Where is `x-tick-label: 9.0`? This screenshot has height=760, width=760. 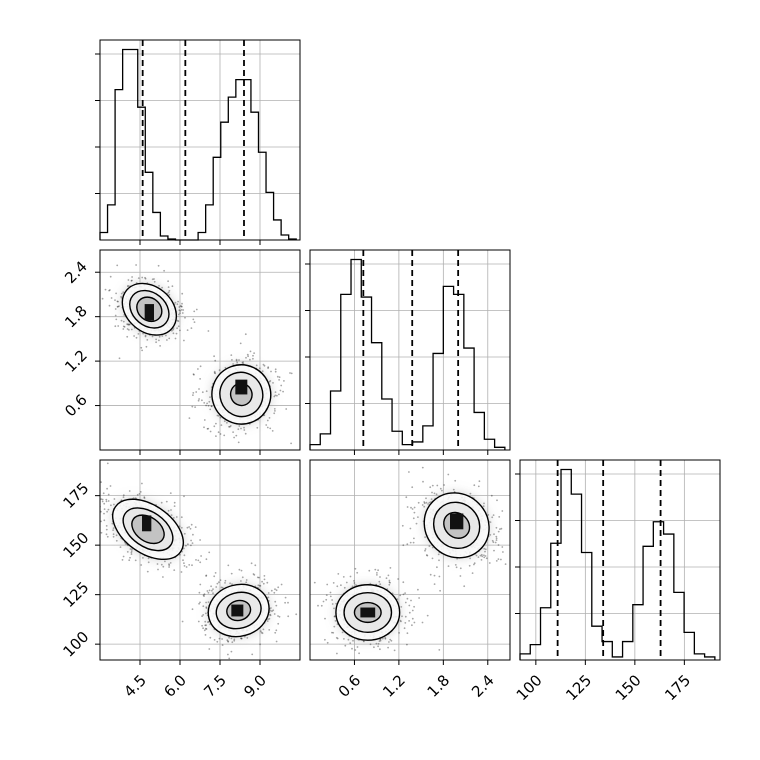
x-tick-label: 9.0 is located at coordinates (255, 686).